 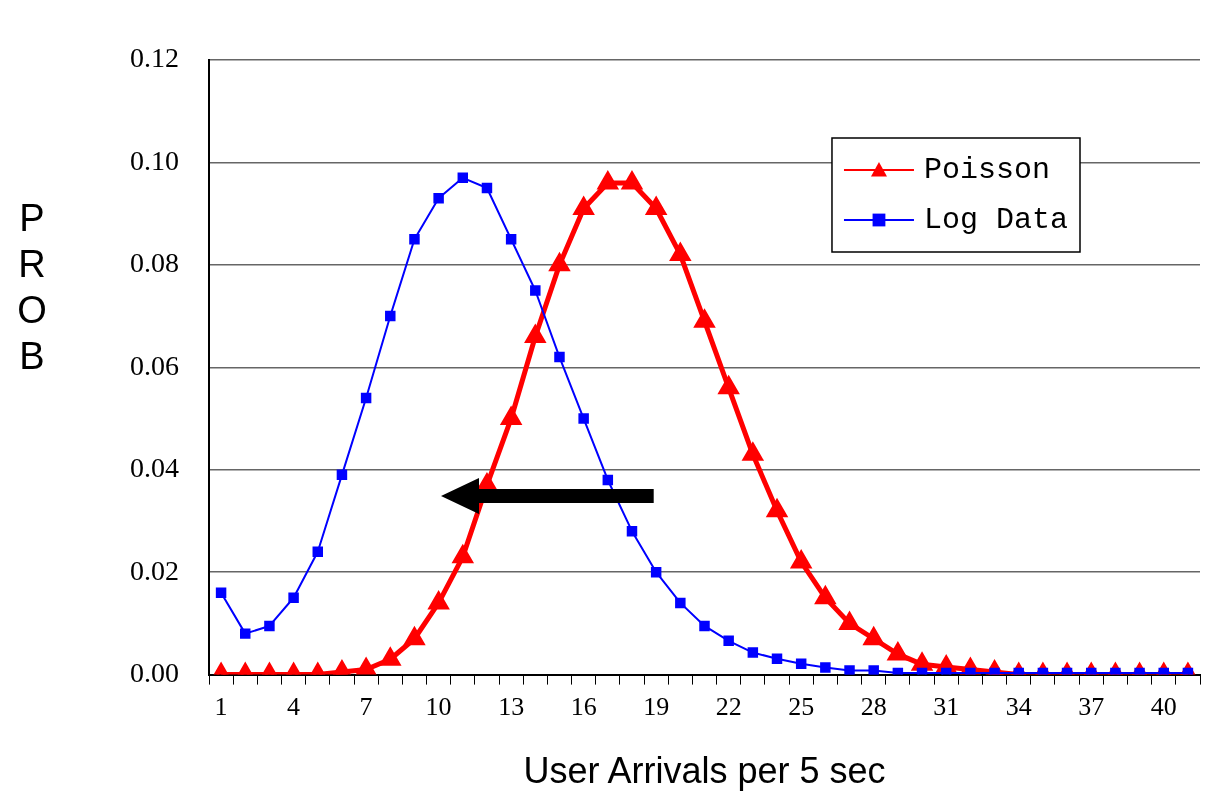 I want to click on y-tick-label: 0.00, so click(x=154, y=672).